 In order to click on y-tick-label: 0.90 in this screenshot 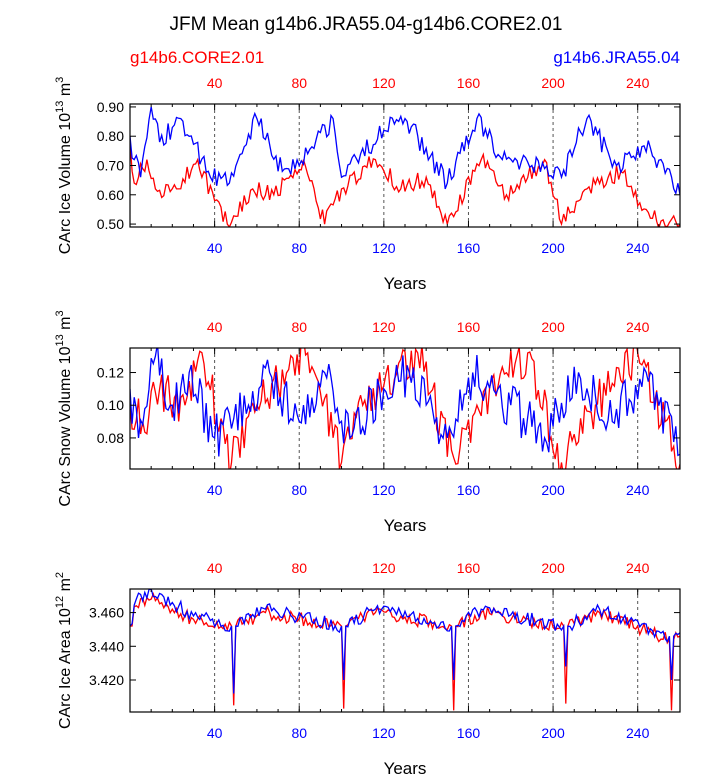, I will do `click(110, 107)`.